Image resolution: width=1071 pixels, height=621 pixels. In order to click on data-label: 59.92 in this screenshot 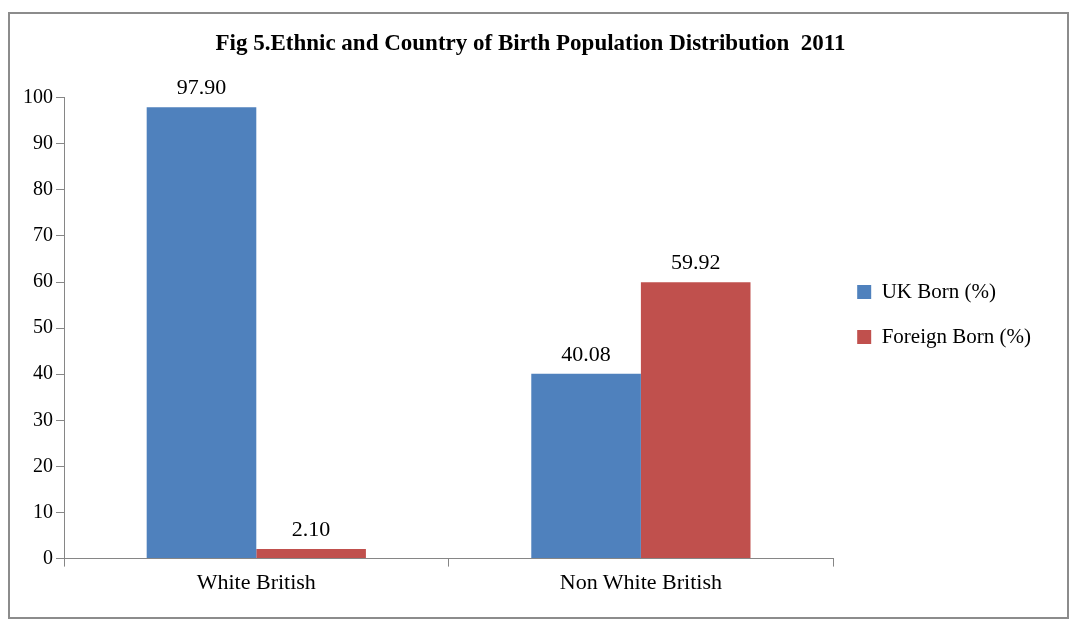, I will do `click(695, 262)`.